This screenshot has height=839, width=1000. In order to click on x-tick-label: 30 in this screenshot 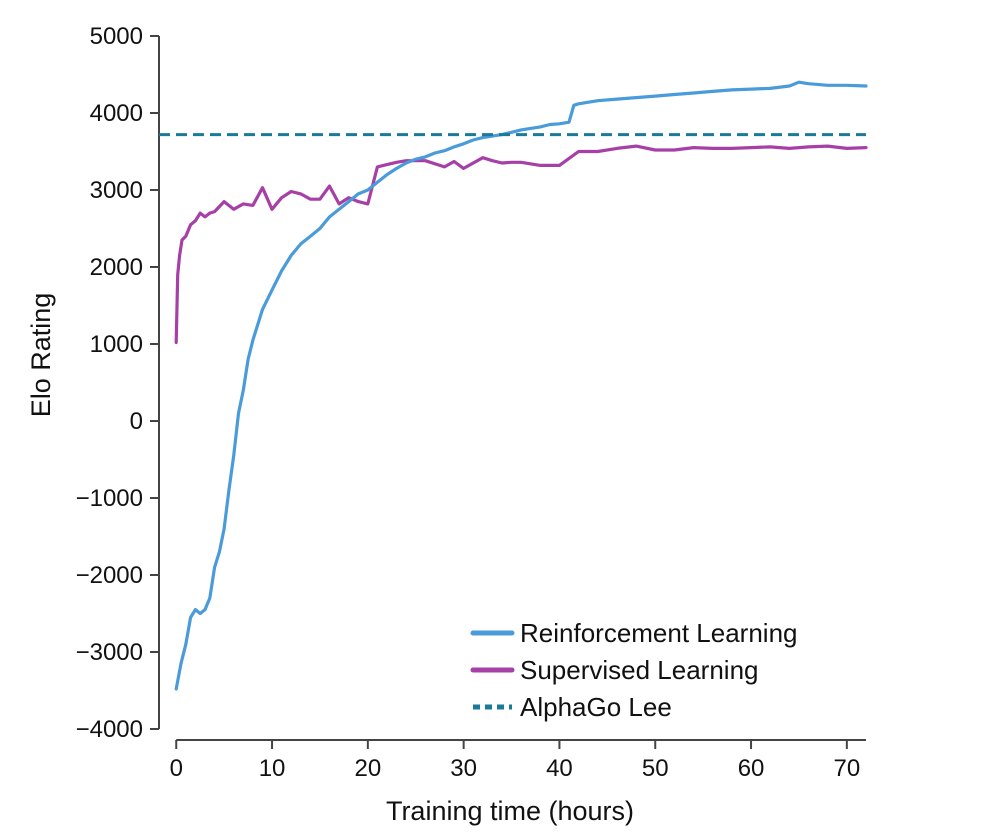, I will do `click(463, 768)`.